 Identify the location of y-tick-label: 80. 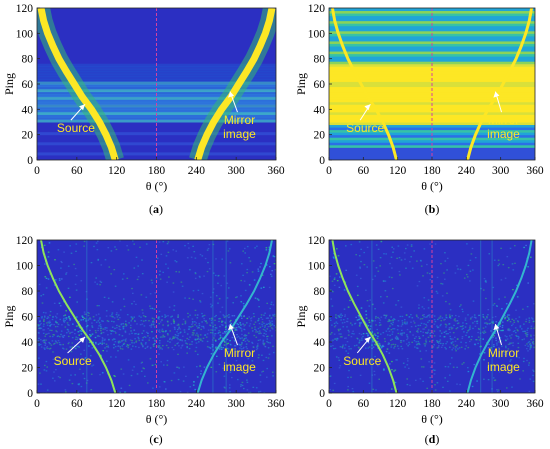
(320, 292).